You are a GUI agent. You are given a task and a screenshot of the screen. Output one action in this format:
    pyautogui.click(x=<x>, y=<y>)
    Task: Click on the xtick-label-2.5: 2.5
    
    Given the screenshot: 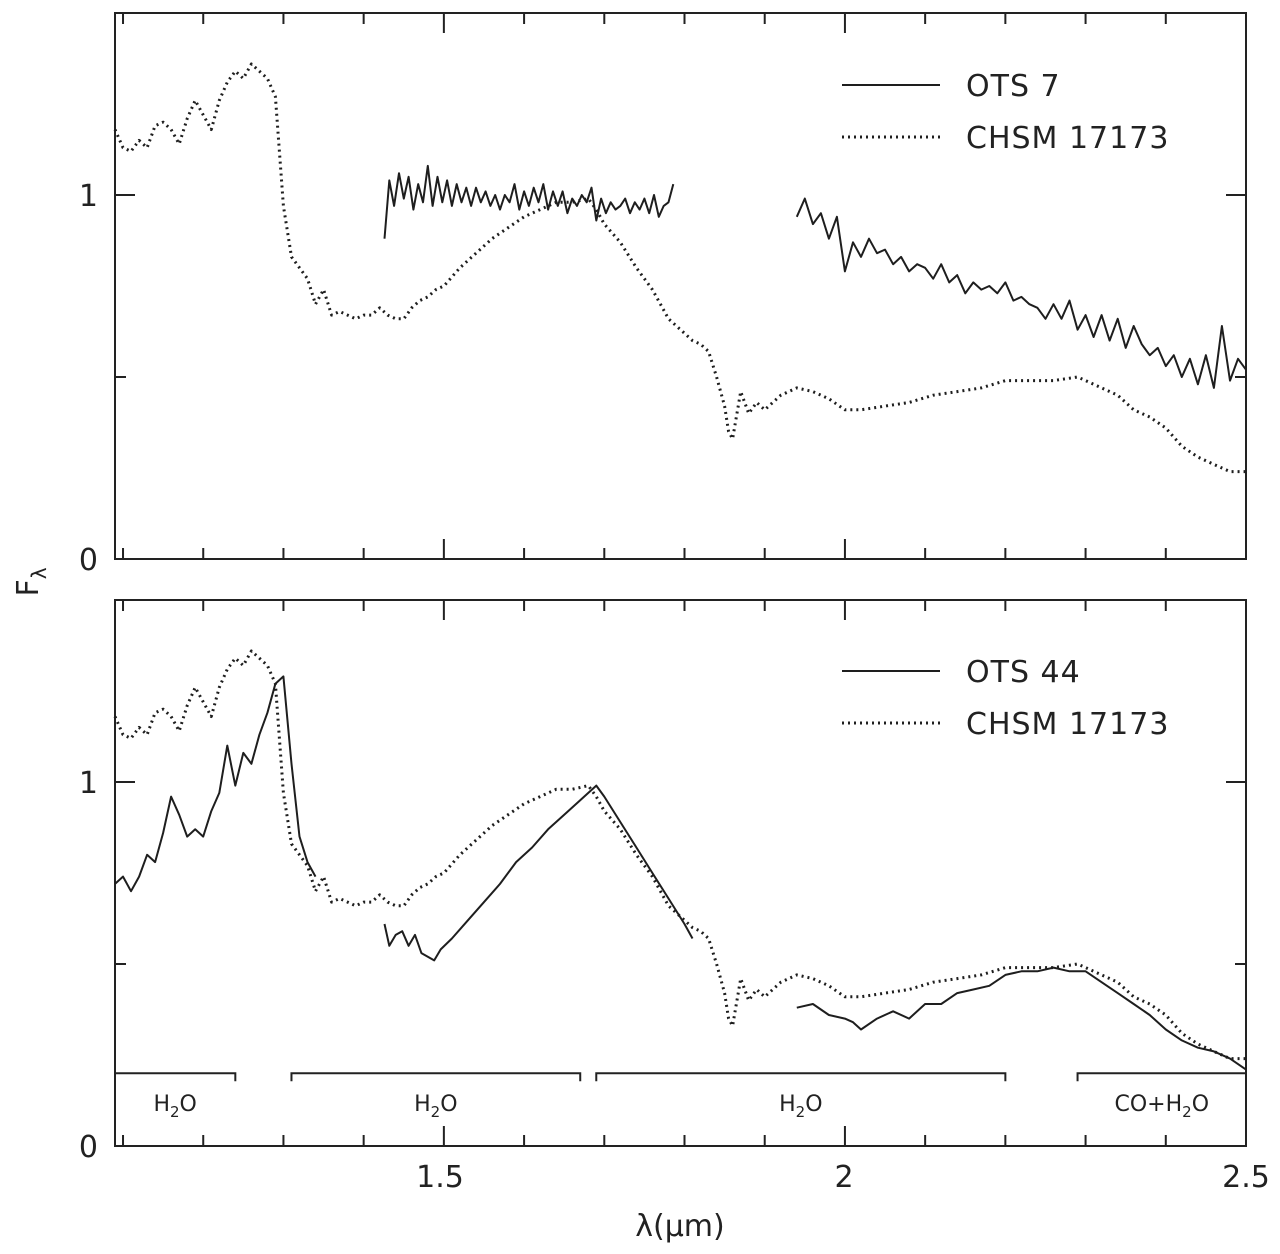 What is the action you would take?
    pyautogui.click(x=1246, y=1177)
    